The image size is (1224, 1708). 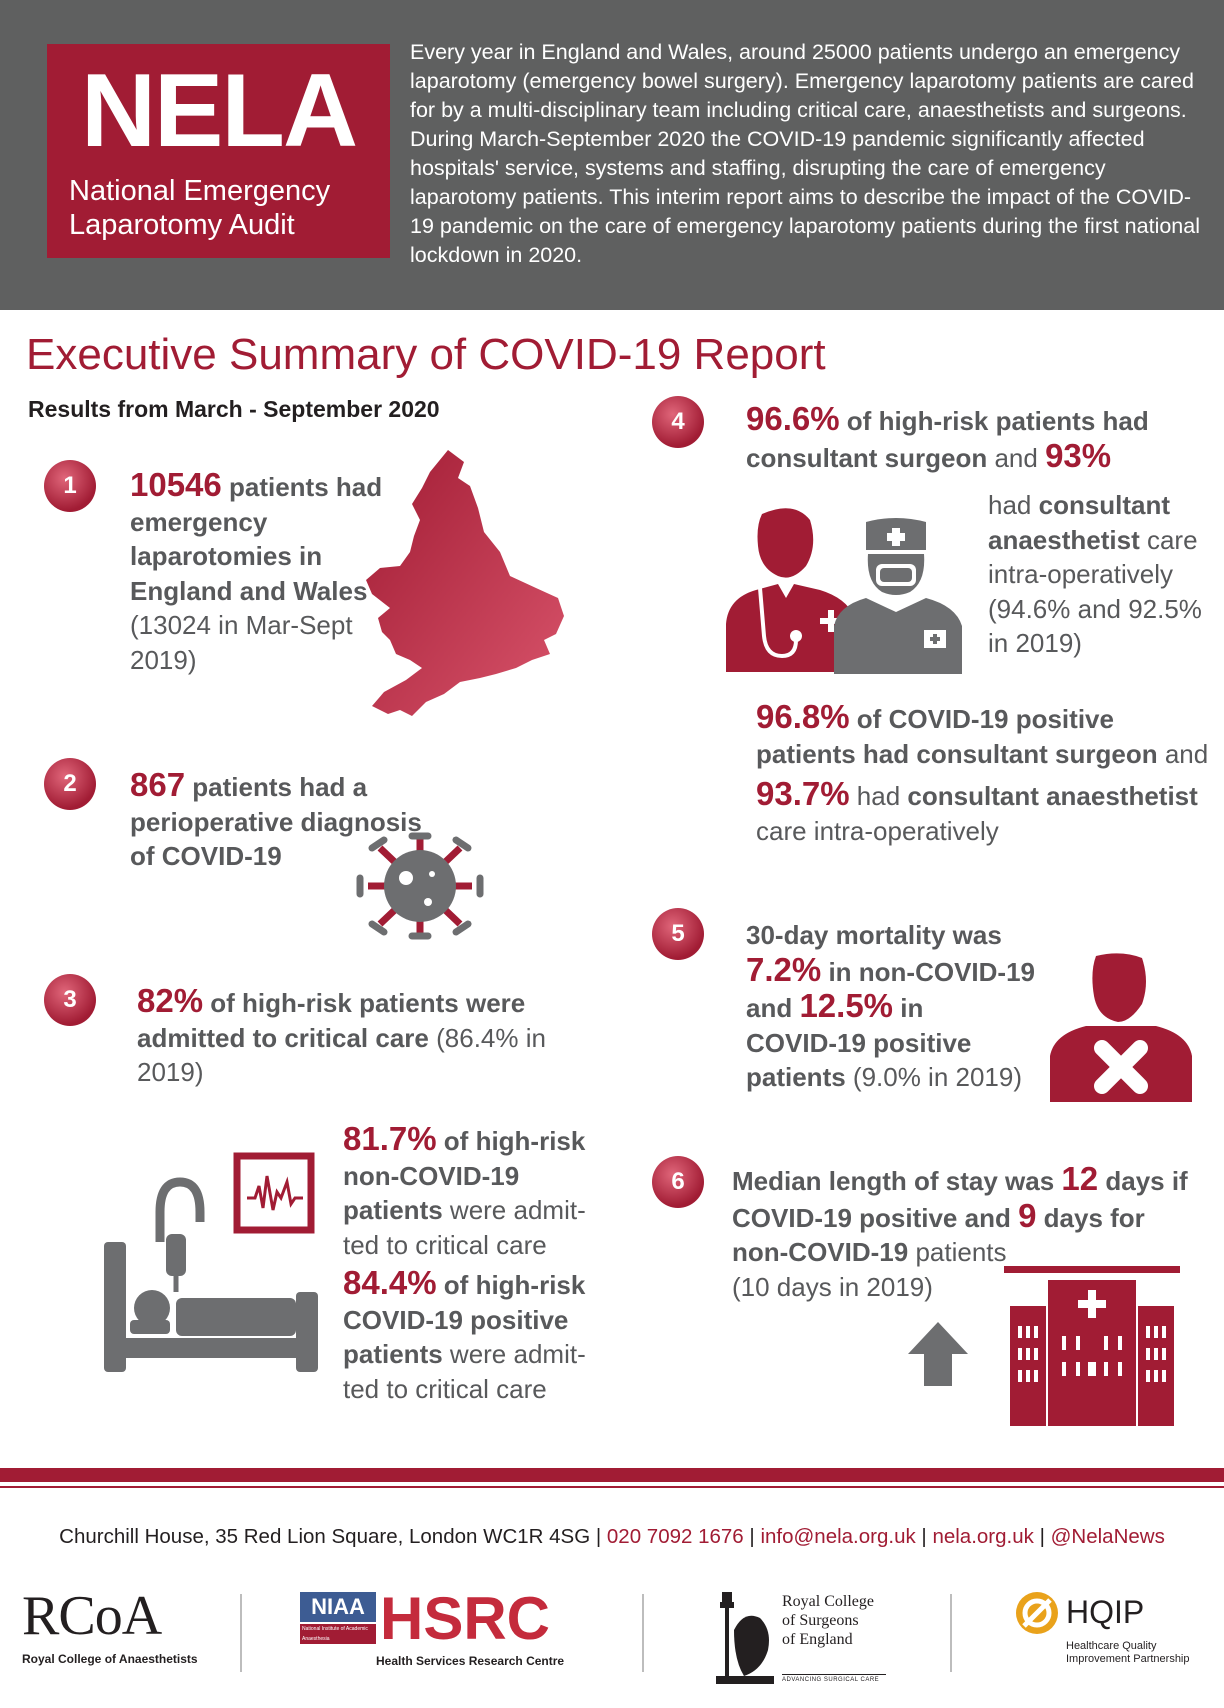 I want to click on section-5-line2: 7.2% in non-COVID-19, so click(x=906, y=971).